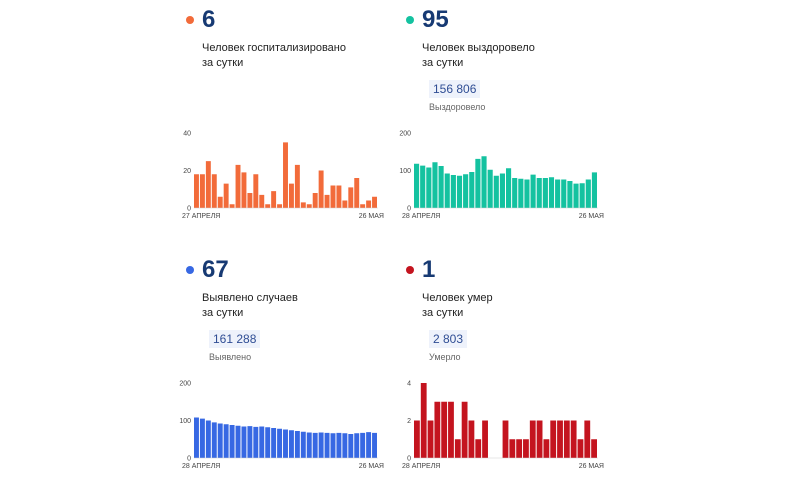 Image resolution: width=800 pixels, height=485 pixels. What do you see at coordinates (189, 459) in the screenshot?
I see `cases-ytick-label: 0` at bounding box center [189, 459].